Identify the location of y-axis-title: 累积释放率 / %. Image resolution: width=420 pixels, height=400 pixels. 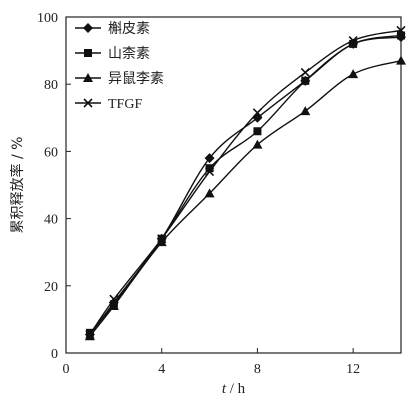
(17, 185).